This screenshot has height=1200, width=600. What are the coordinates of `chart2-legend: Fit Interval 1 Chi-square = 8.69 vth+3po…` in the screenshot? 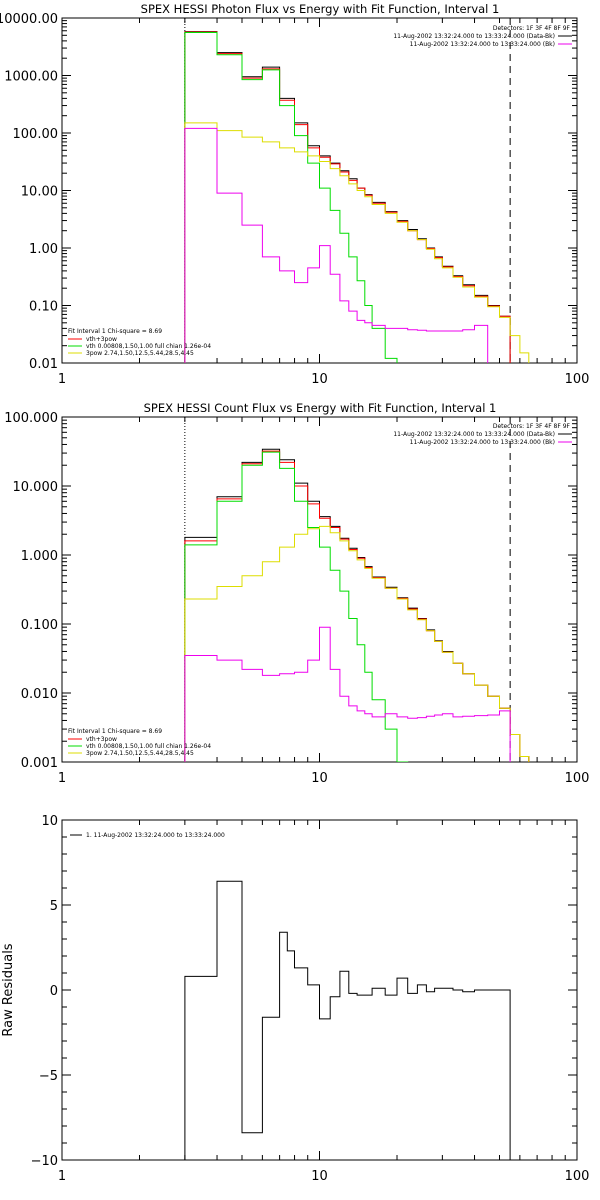 It's located at (139, 742).